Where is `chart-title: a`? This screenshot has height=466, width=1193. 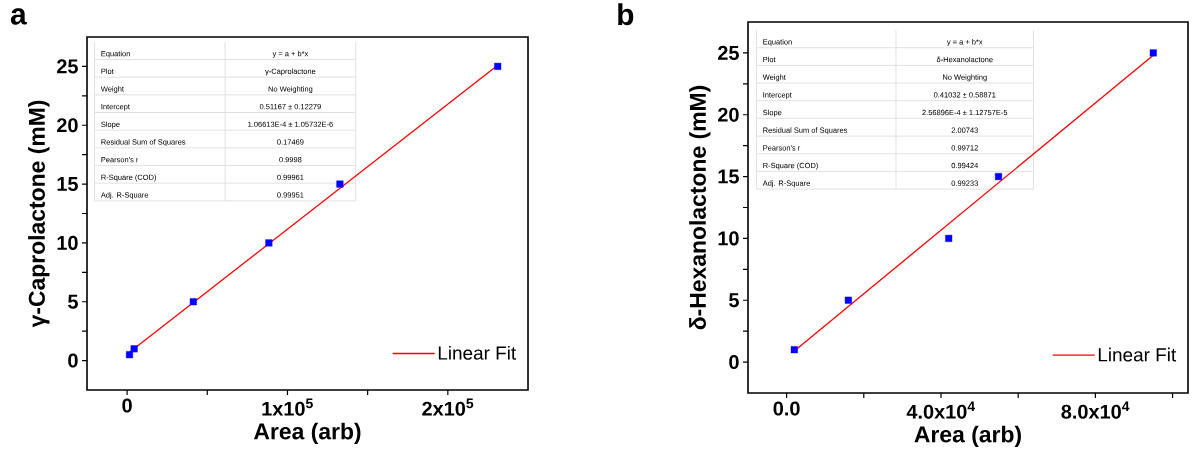
chart-title: a is located at coordinates (18, 16).